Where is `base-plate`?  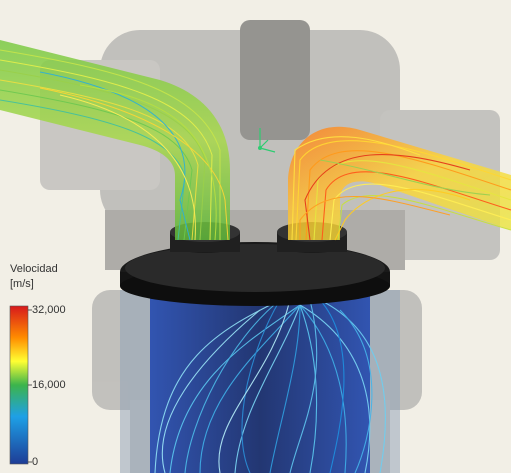 base-plate is located at coordinates (255, 274).